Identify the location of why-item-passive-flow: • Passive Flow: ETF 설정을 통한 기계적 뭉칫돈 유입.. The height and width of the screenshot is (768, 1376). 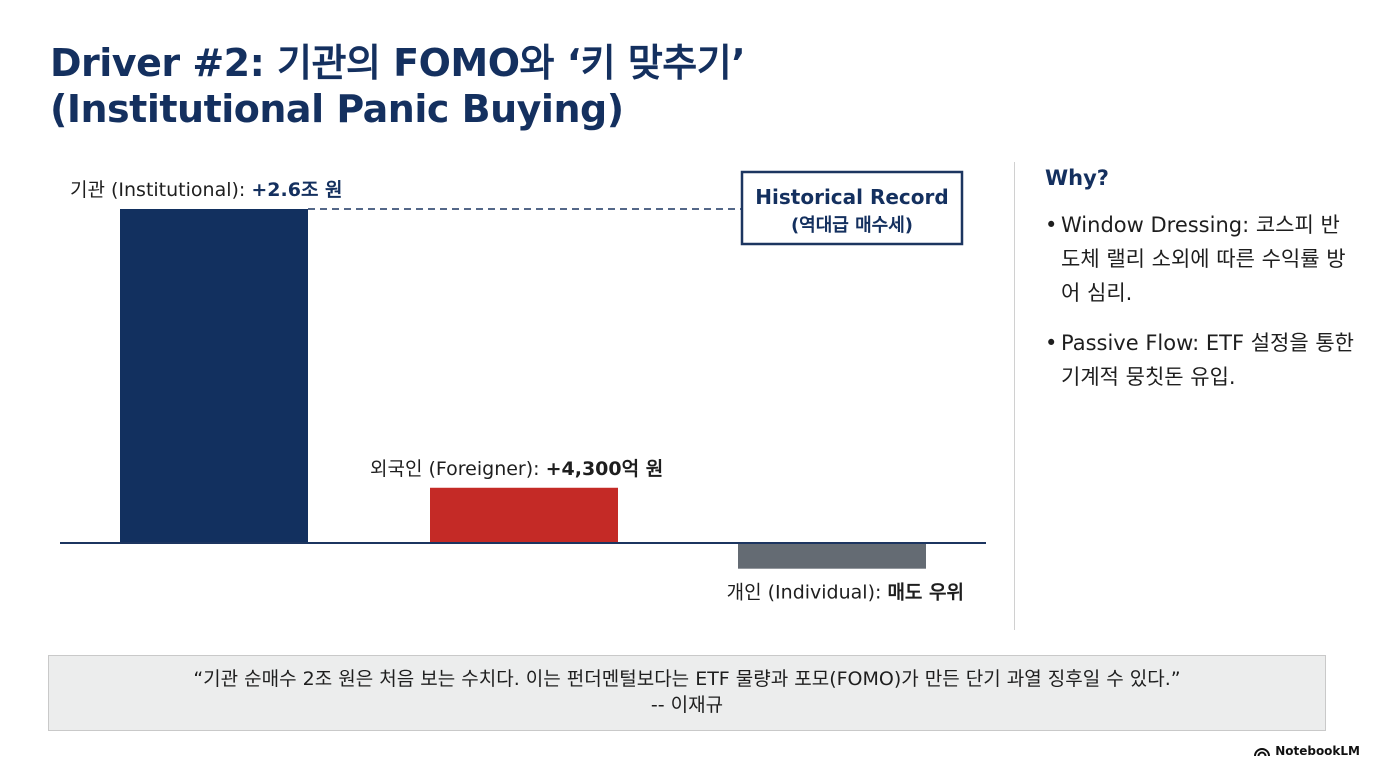
(1200, 360).